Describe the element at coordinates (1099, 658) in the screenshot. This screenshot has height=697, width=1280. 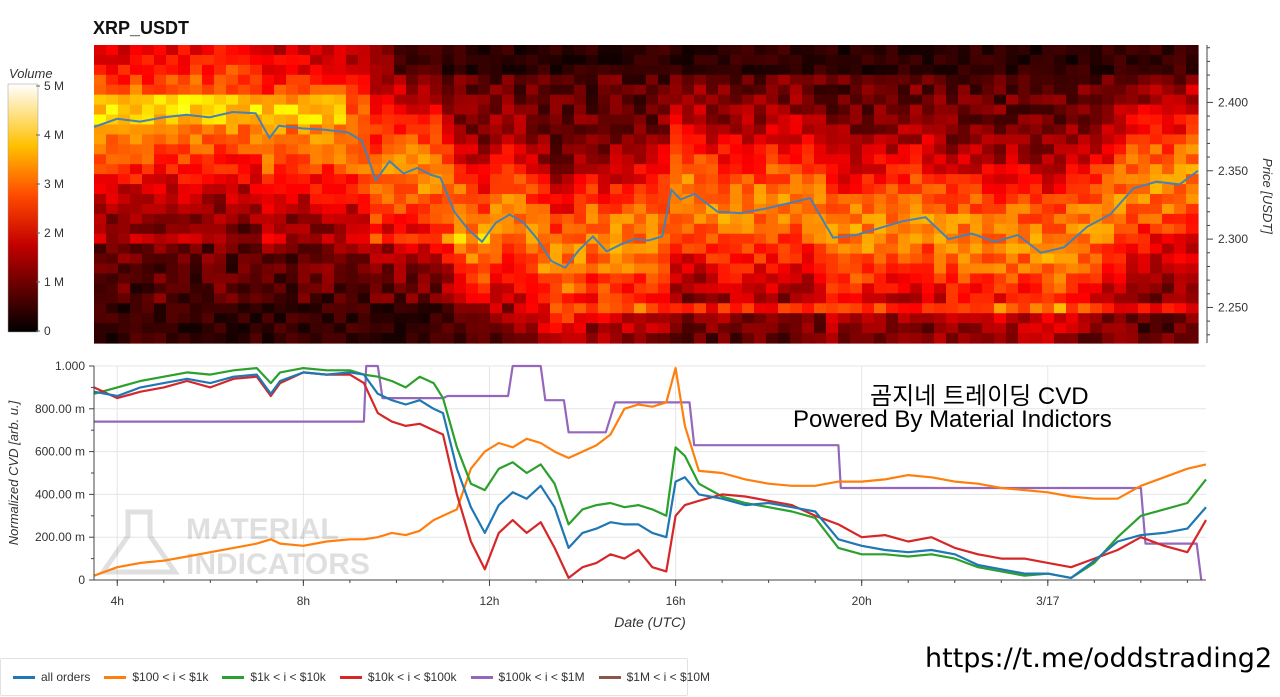
I see `telegram-link: https://t.me/oddstrading2` at that location.